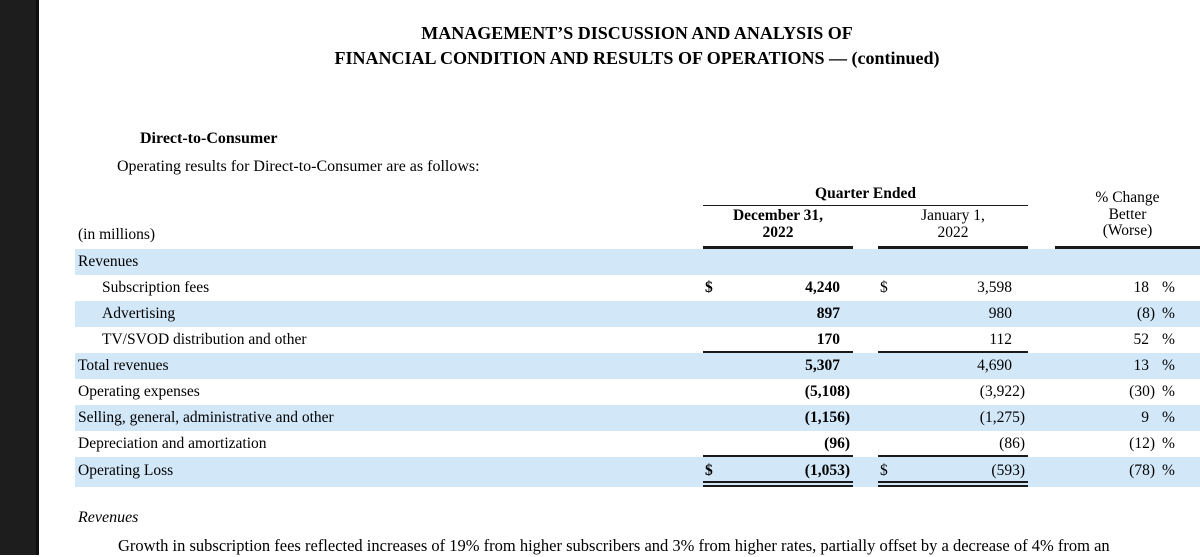 This screenshot has height=557, width=1200. What do you see at coordinates (117, 234) in the screenshot?
I see `units-label: (in millions)` at bounding box center [117, 234].